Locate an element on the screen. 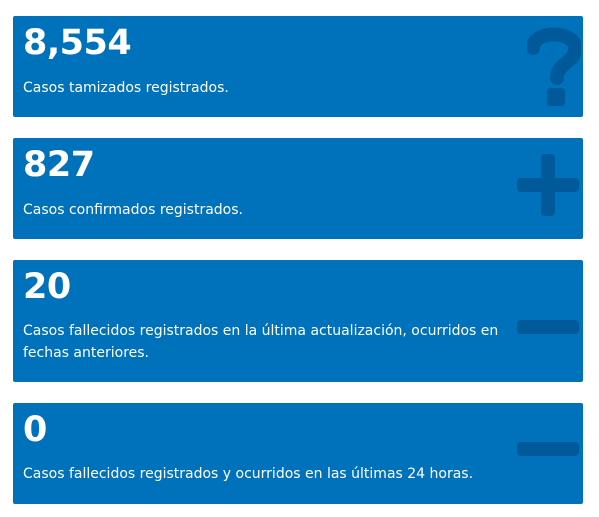  stat-label: Casos tamizados registrados. is located at coordinates (126, 88).